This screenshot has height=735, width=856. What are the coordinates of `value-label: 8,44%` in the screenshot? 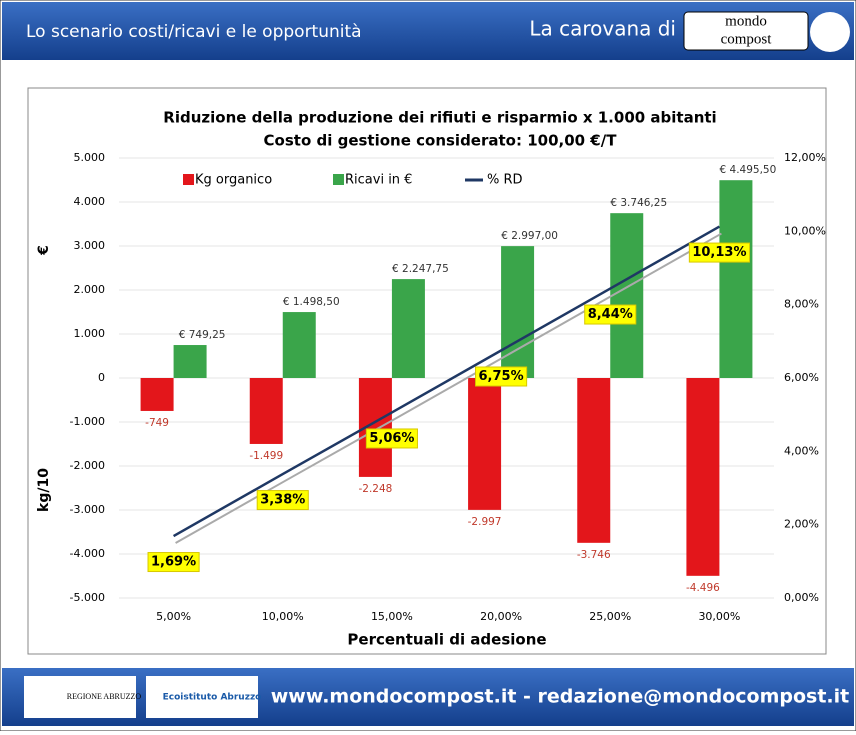 It's located at (610, 314).